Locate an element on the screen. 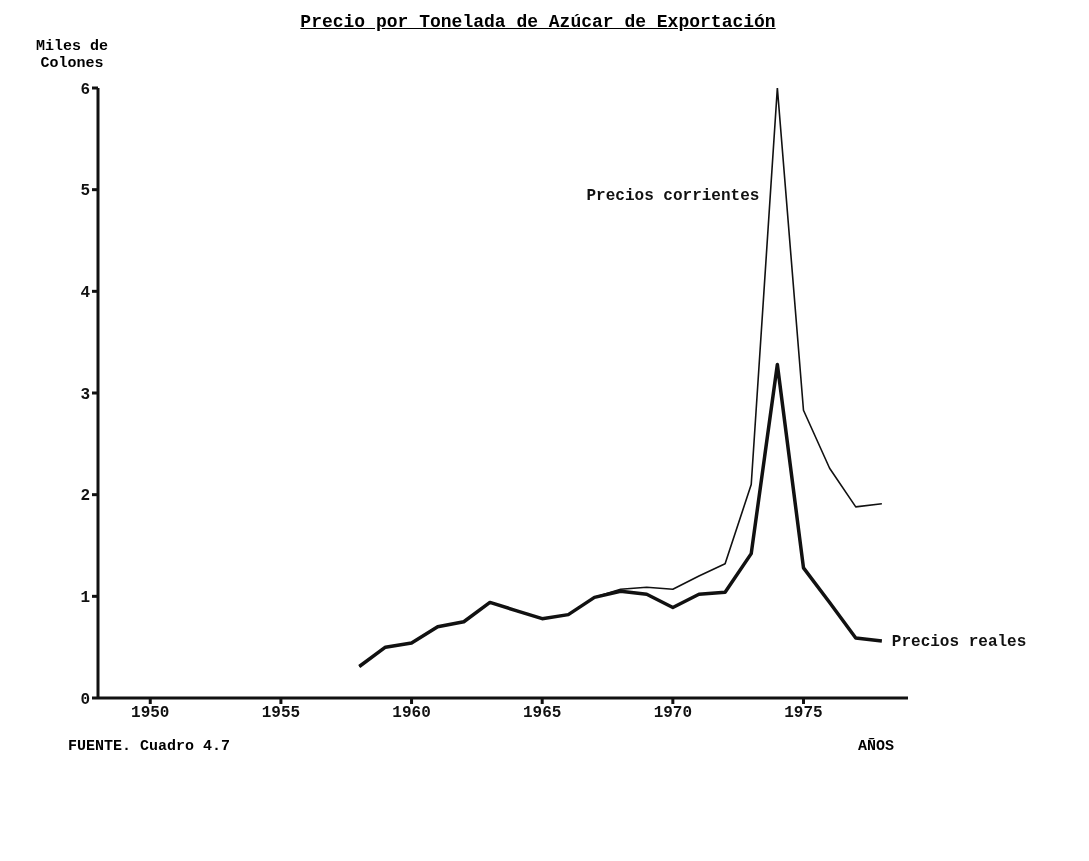 This screenshot has width=1089, height=861. series-label: Precios corrientes is located at coordinates (673, 196).